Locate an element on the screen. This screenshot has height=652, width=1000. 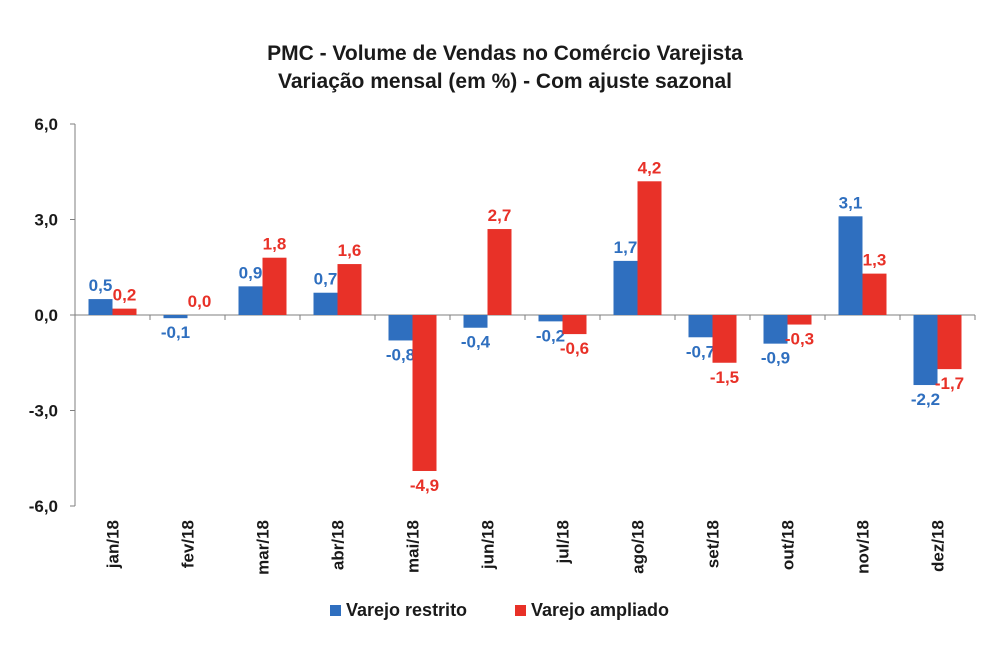
y-tick-label: 0,0 is located at coordinates (46, 315).